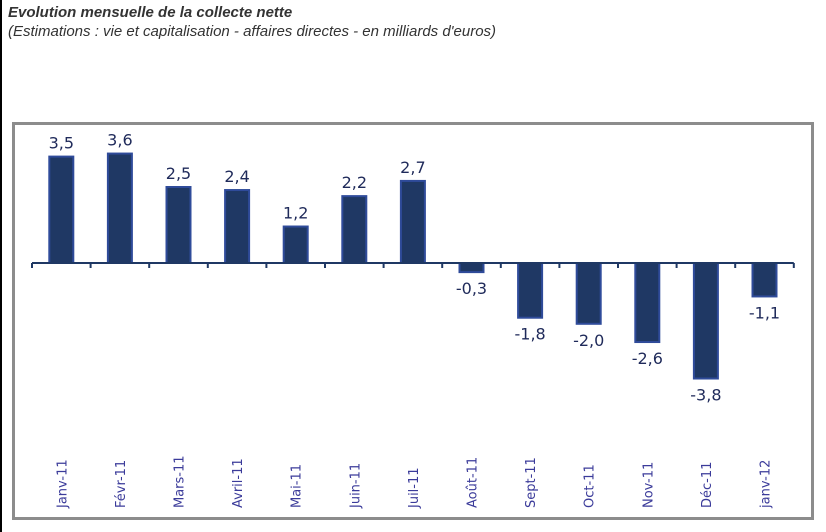 This screenshot has height=532, width=826. What do you see at coordinates (1, 266) in the screenshot?
I see `left-border` at bounding box center [1, 266].